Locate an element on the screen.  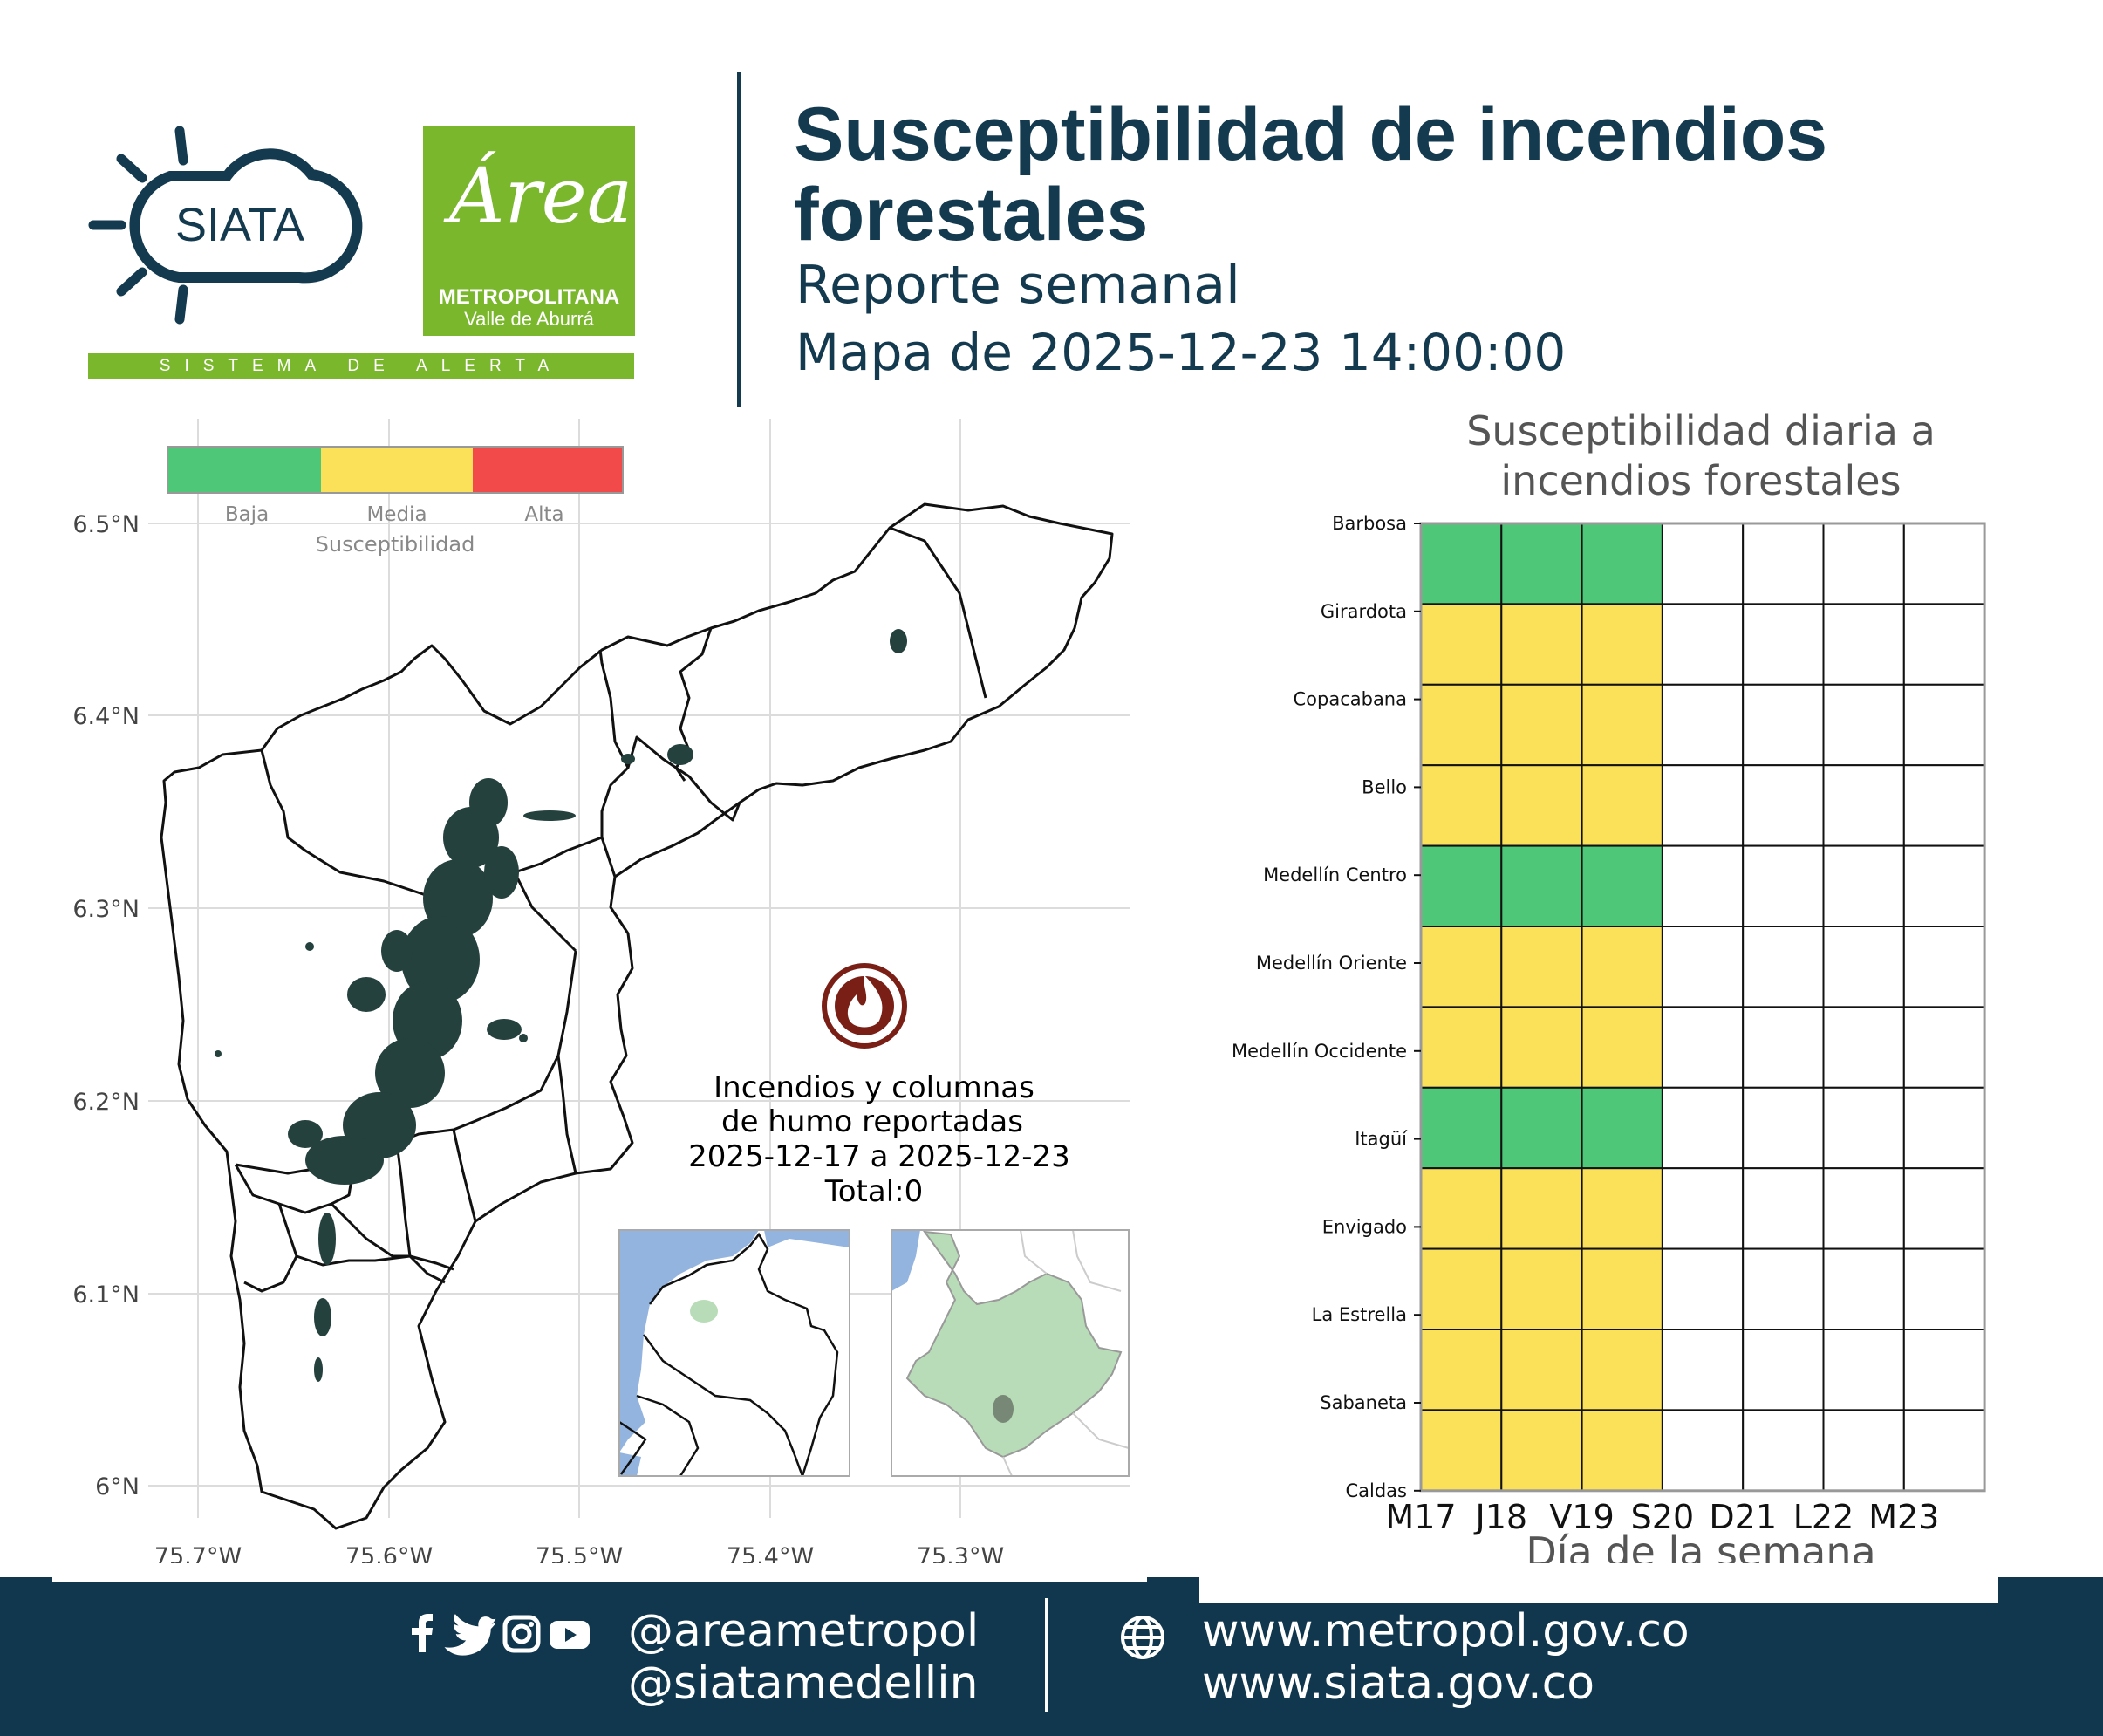
row-label: Caldas is located at coordinates (1376, 1490).